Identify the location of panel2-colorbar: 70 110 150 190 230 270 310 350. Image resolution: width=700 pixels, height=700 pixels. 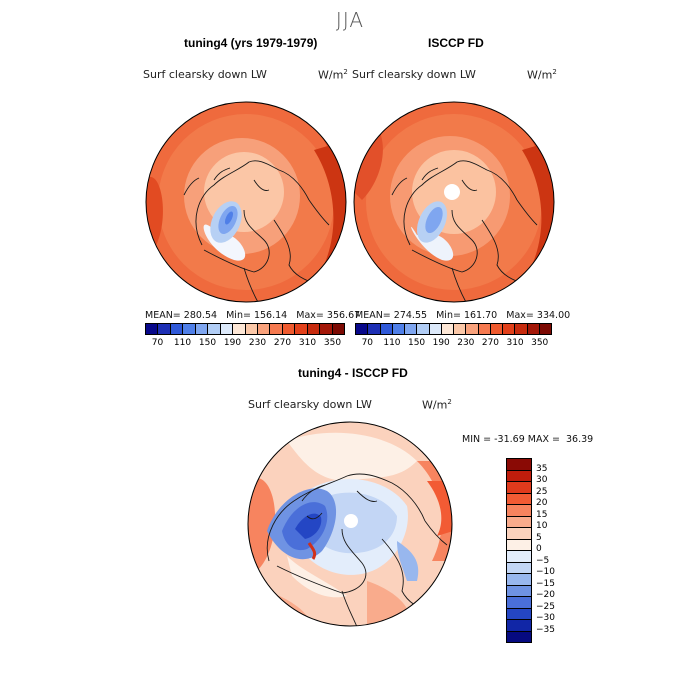
(453, 336).